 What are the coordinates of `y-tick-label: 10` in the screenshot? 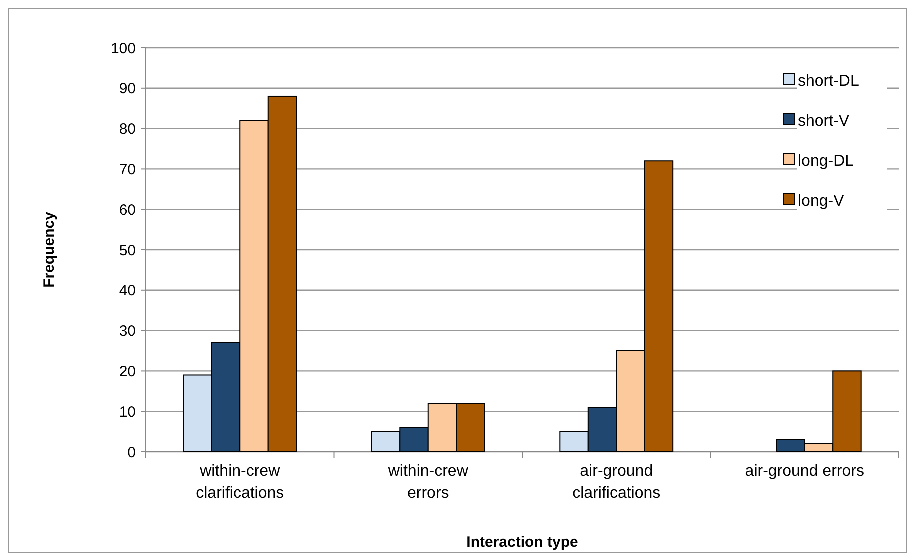 It's located at (127, 412).